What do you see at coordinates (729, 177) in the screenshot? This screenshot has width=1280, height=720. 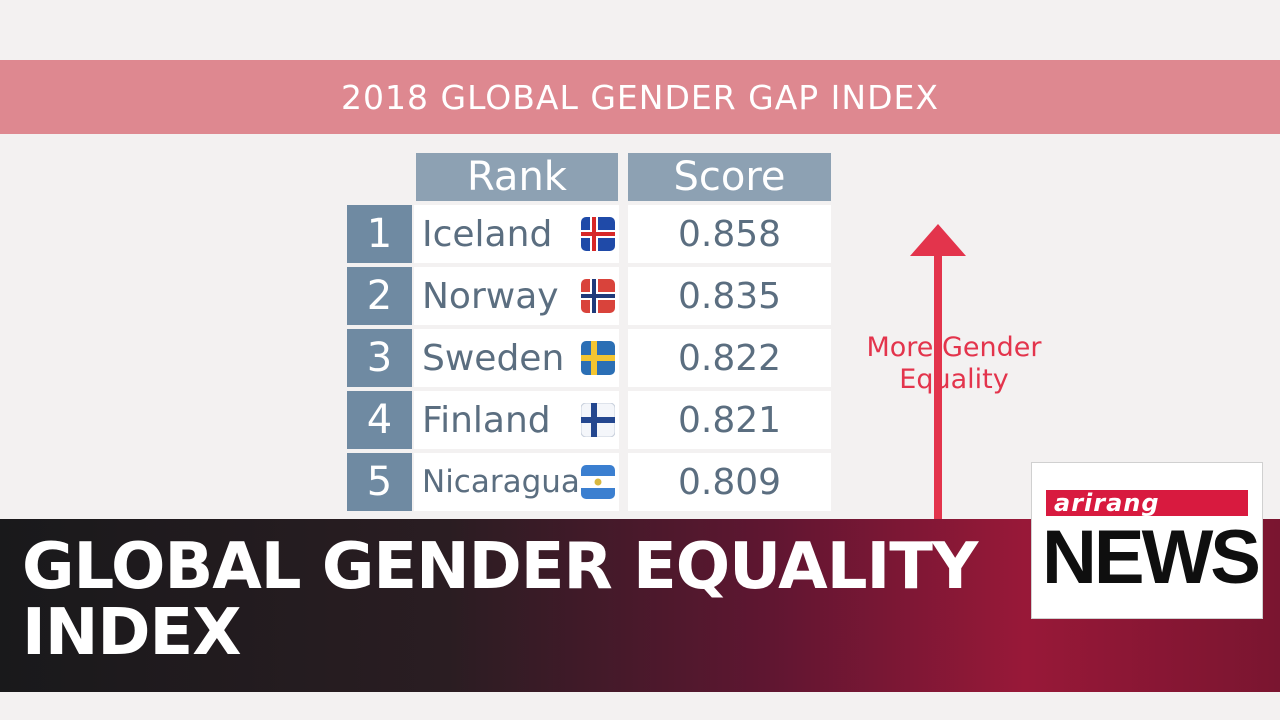 I see `score-column-header: Score` at bounding box center [729, 177].